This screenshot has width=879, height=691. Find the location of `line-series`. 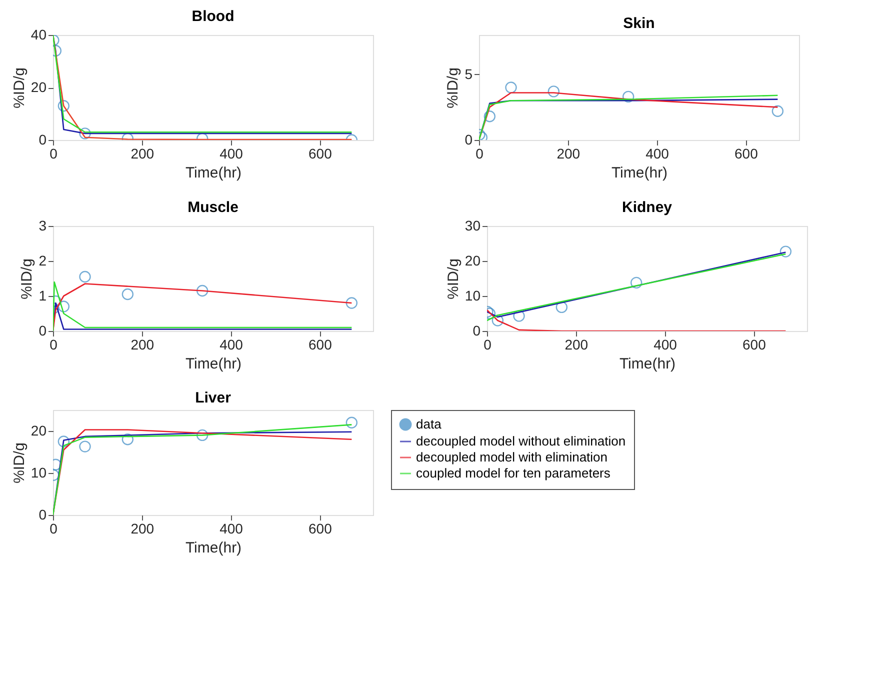

line-series is located at coordinates (636, 320).